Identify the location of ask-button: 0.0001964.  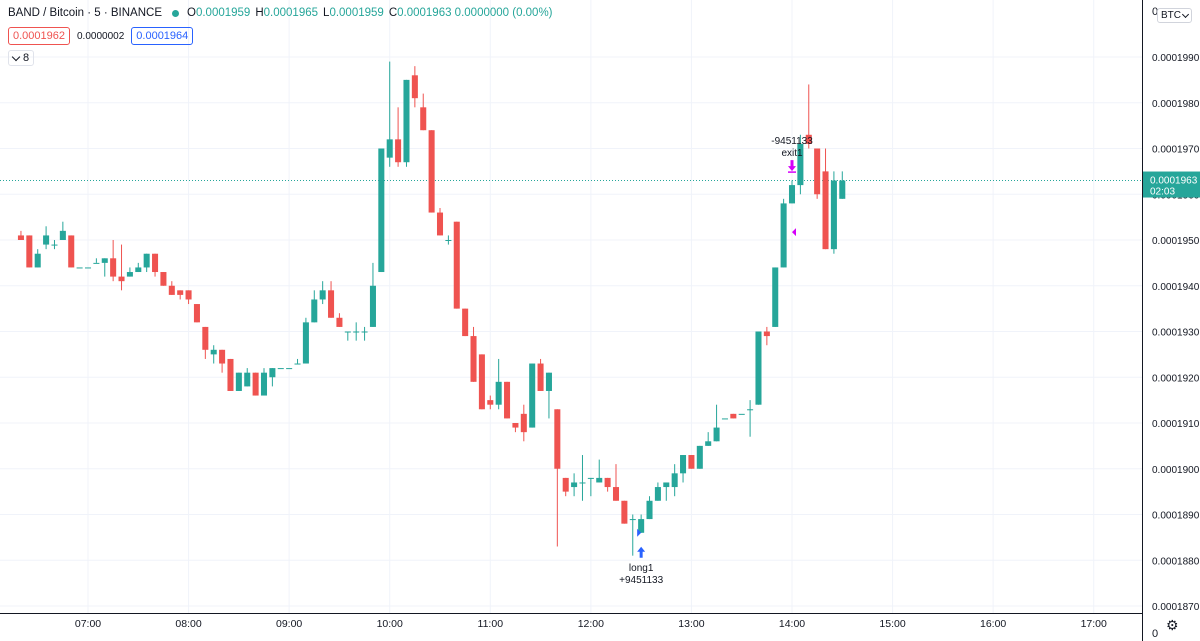
(162, 36).